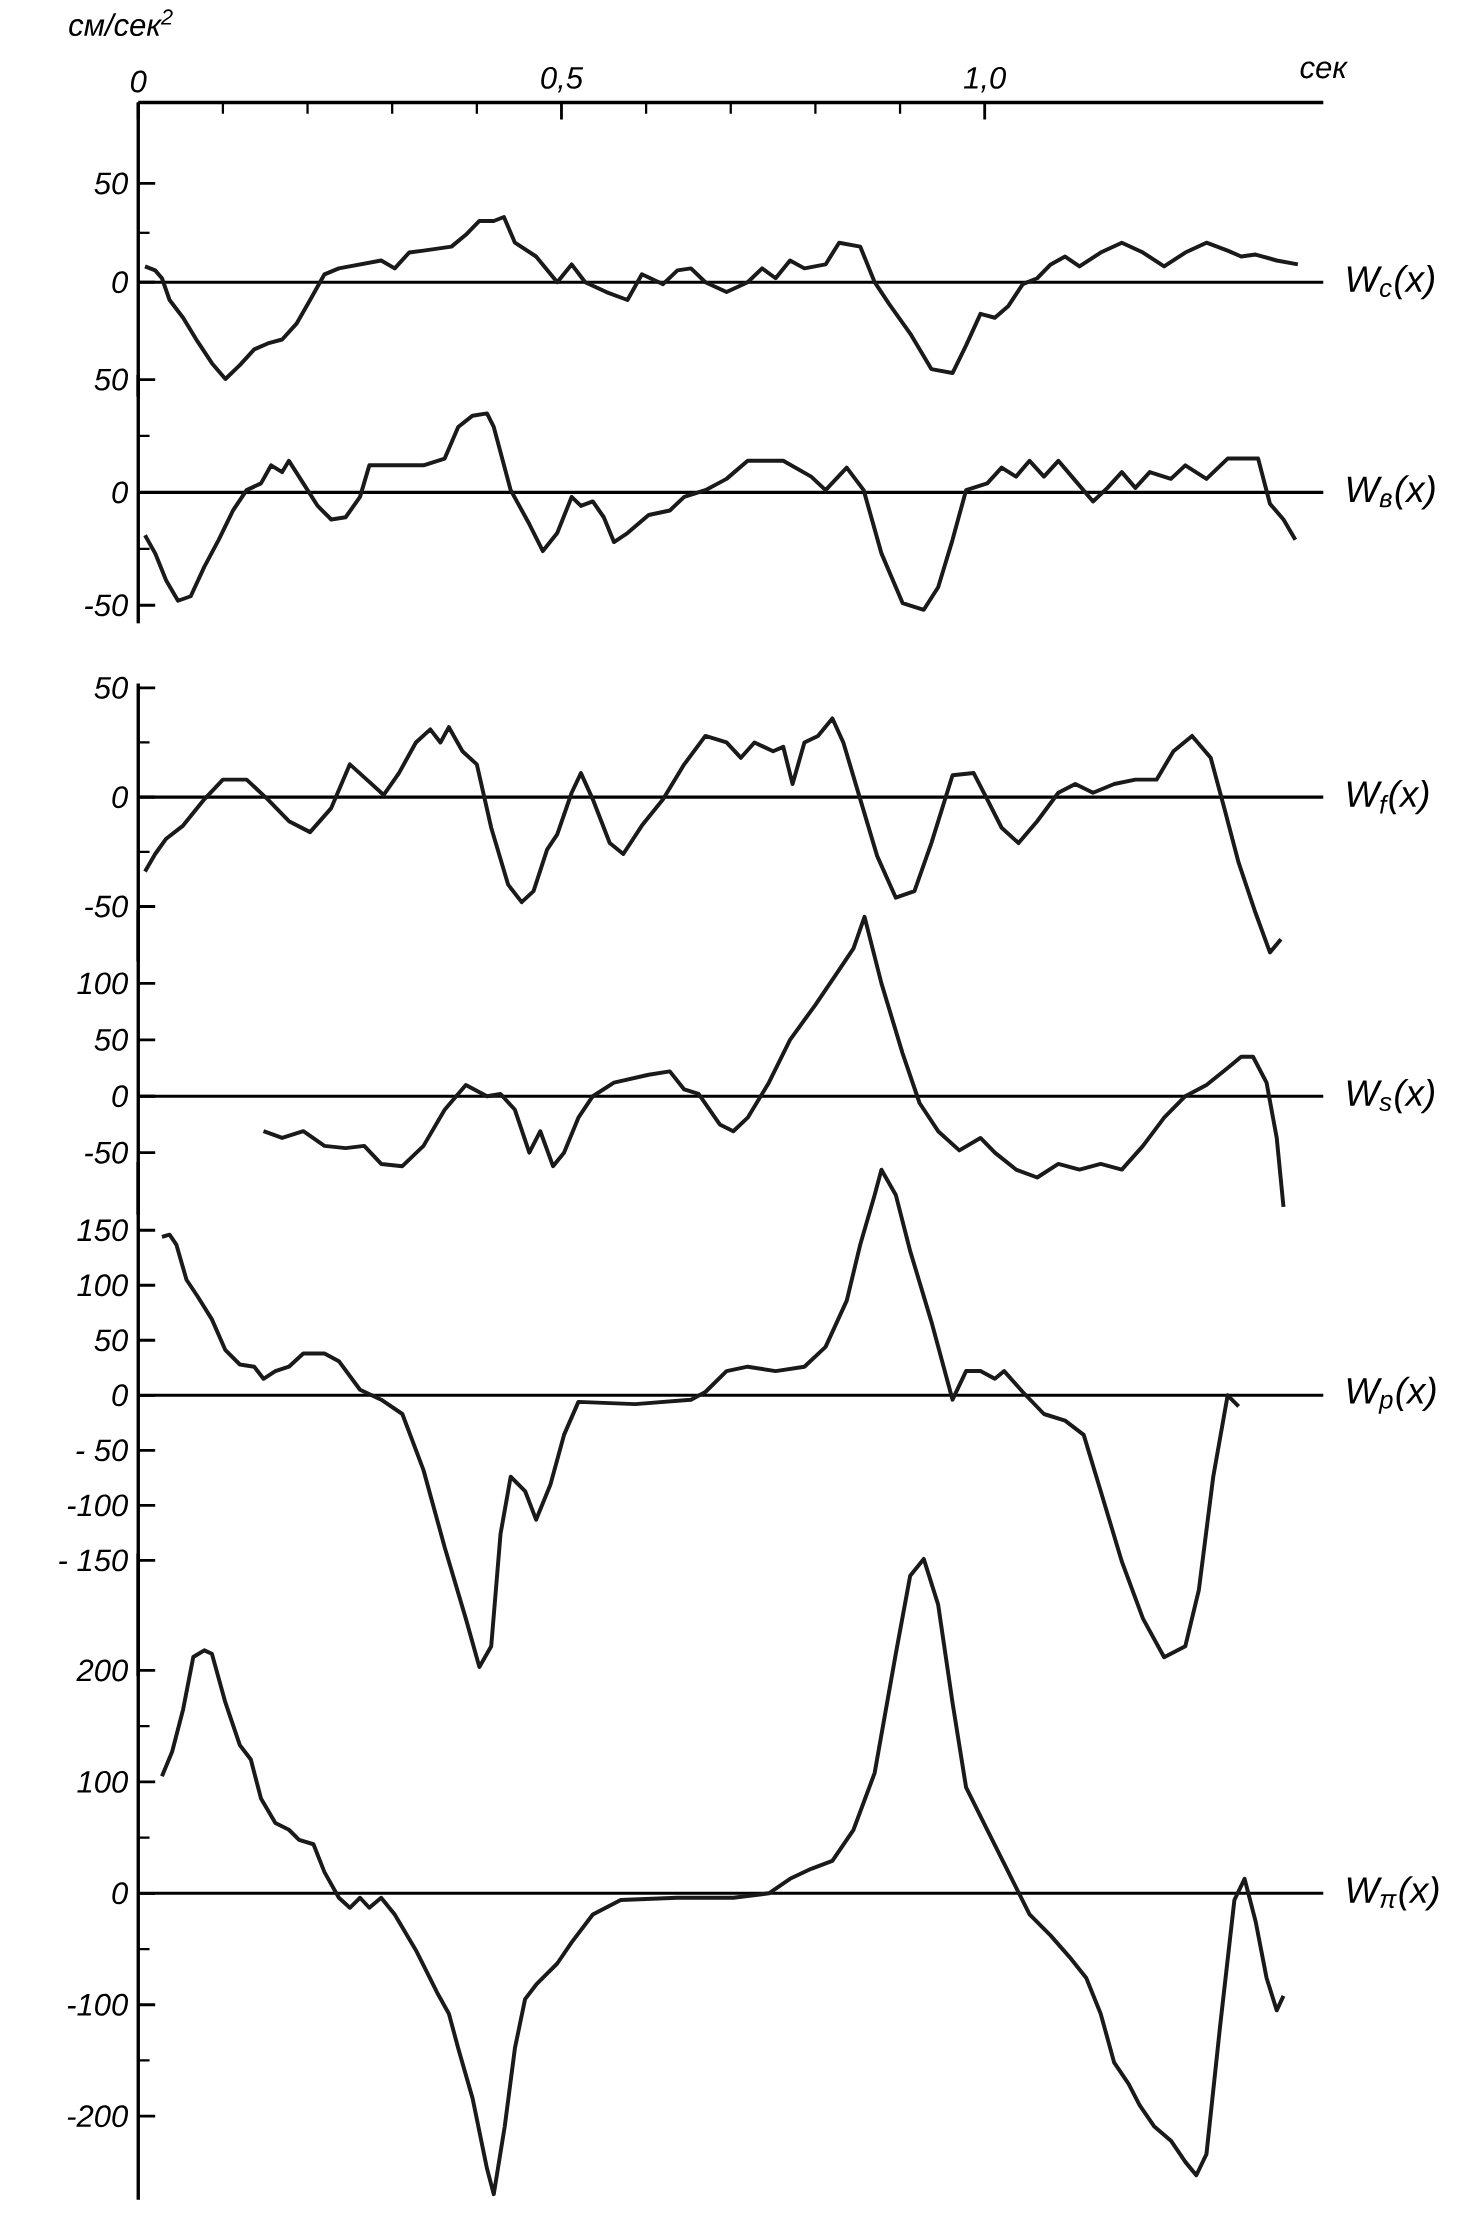 This screenshot has width=1470, height=2222. Describe the element at coordinates (103, 1230) in the screenshot. I see `y-tick-label: 150` at that location.